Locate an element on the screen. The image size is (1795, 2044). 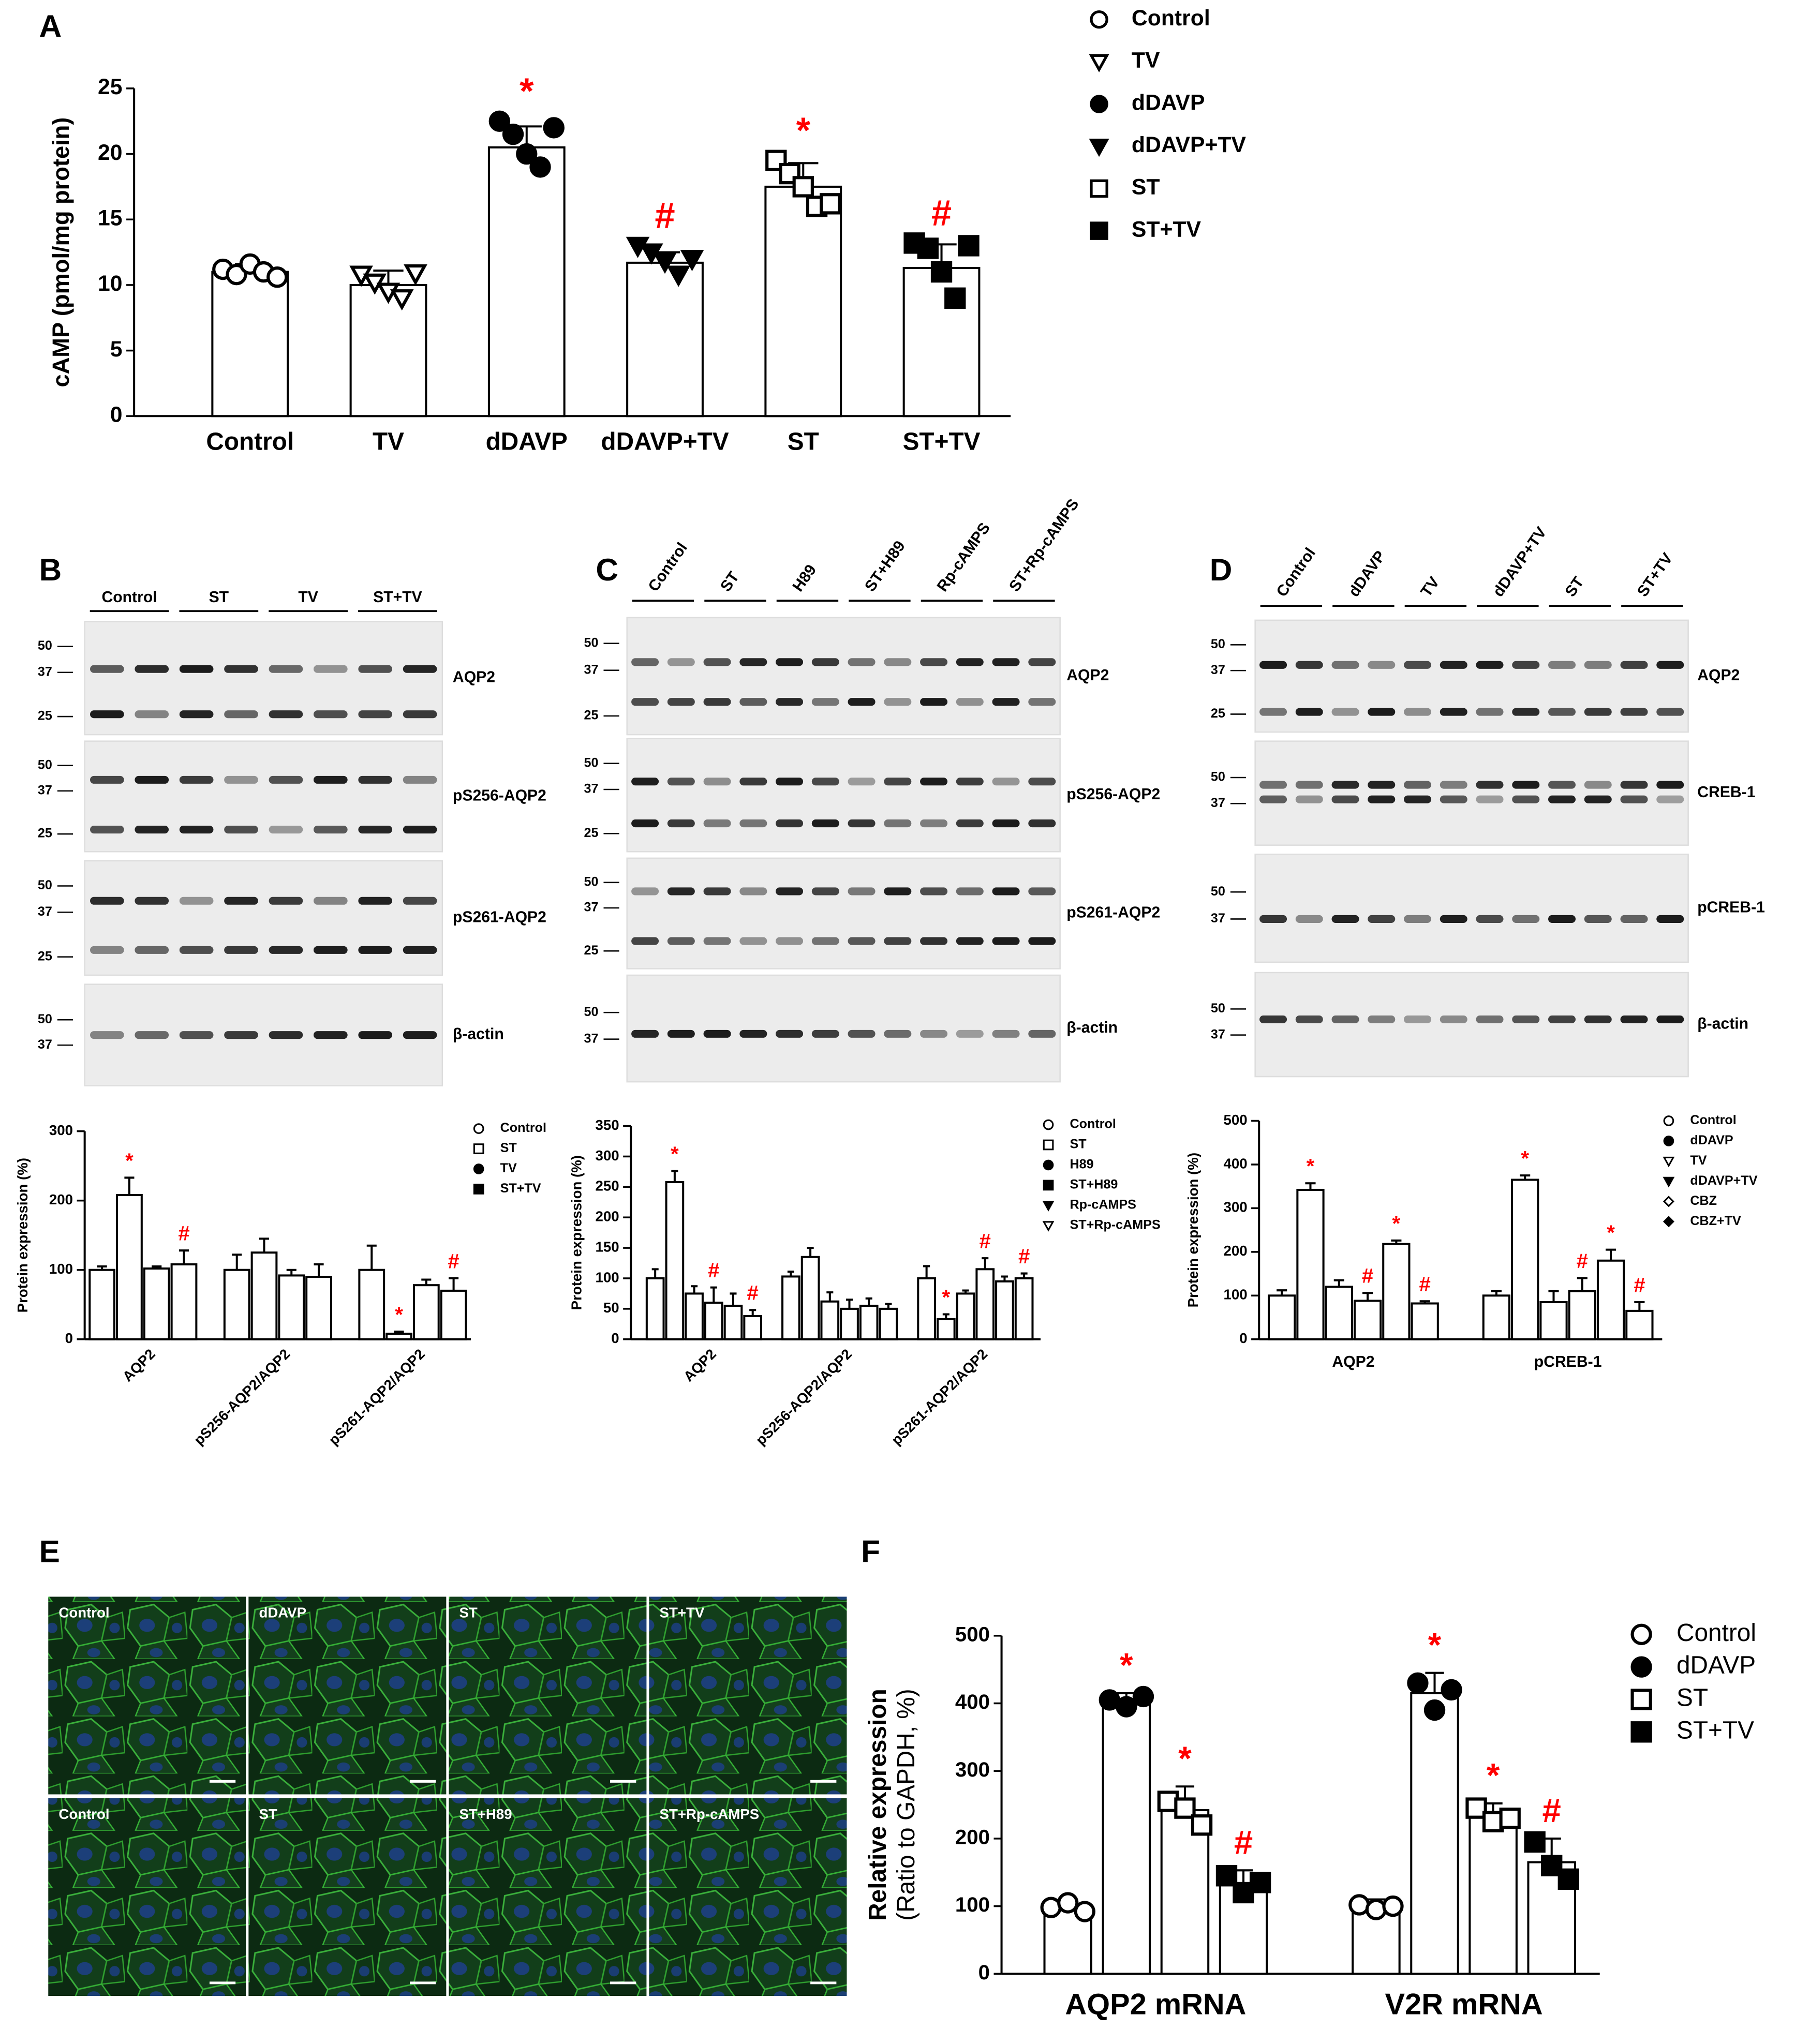
legend-label: Rp-cAMPS is located at coordinates (1103, 1205).